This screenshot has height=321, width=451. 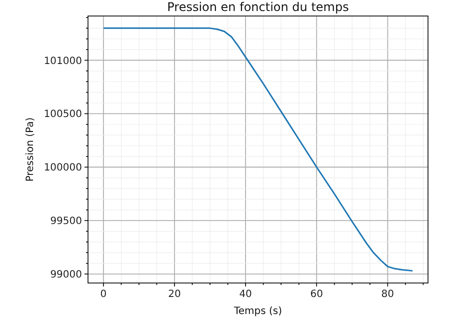 What do you see at coordinates (63, 168) in the screenshot?
I see `y-tick-label: 100000` at bounding box center [63, 168].